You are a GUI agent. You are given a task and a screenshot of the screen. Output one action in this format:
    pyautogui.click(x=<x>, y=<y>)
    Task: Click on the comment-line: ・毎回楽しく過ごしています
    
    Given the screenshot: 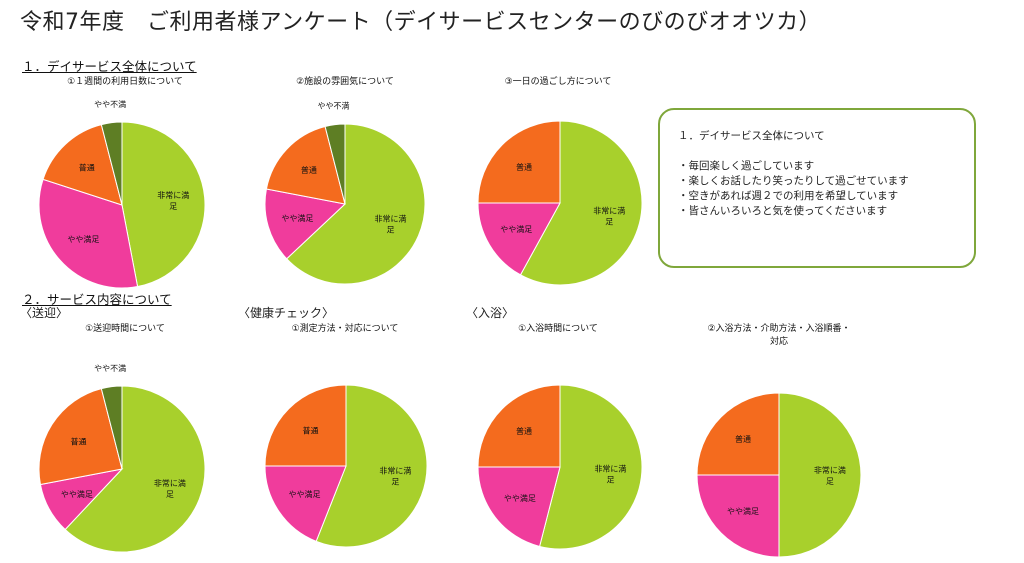 What is the action you would take?
    pyautogui.click(x=746, y=166)
    